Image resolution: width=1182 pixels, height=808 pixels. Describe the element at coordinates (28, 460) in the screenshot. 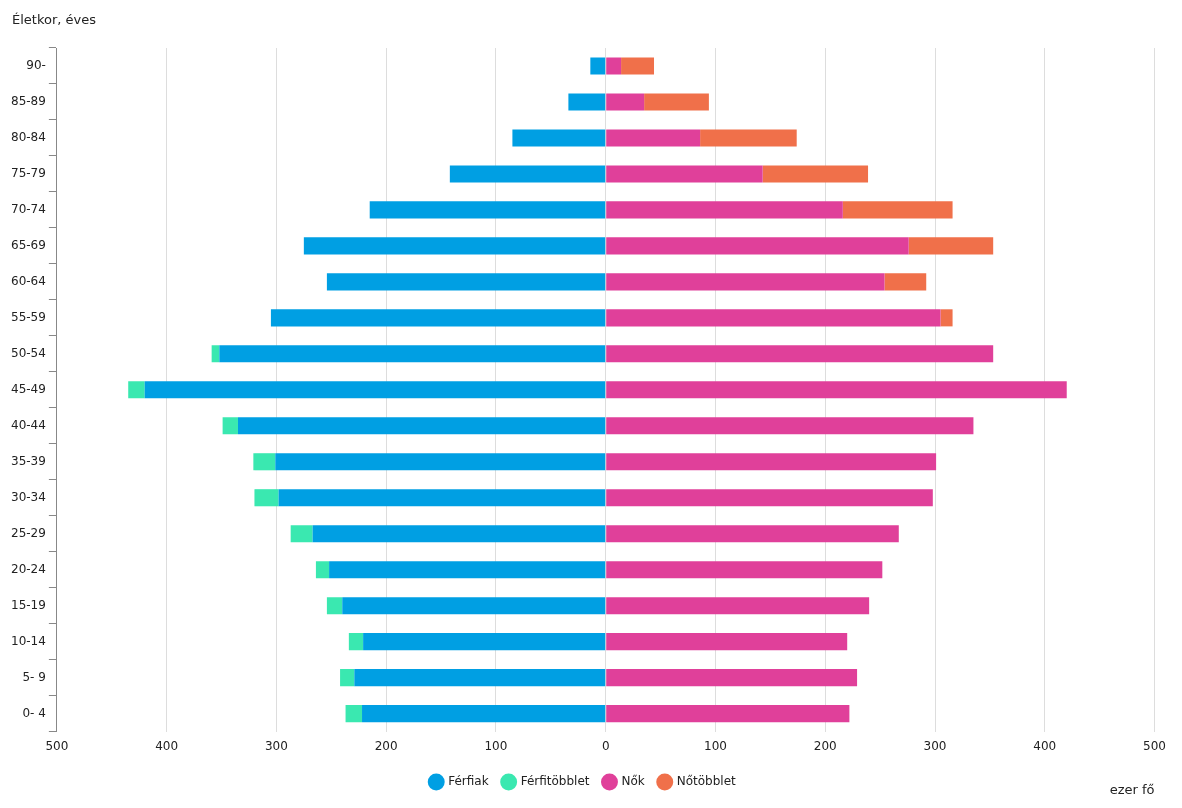

I see `y-tick-label: 35-39` at that location.